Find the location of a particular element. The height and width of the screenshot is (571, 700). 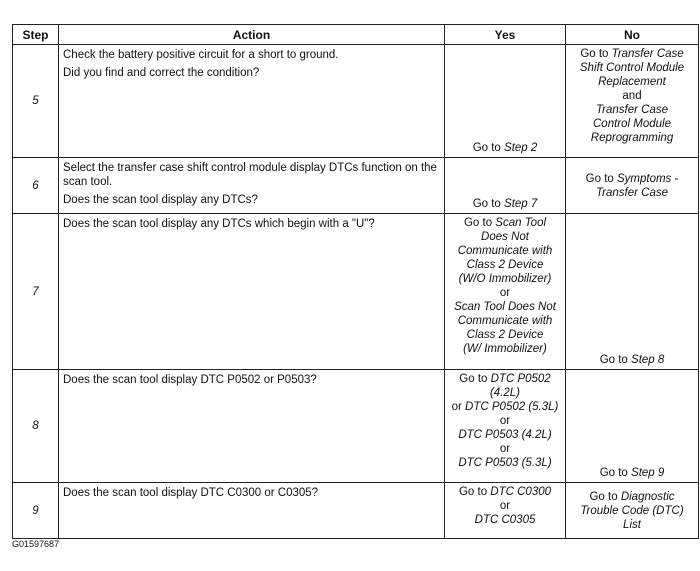

reference-link: Scan Tool Does Not is located at coordinates (505, 307).